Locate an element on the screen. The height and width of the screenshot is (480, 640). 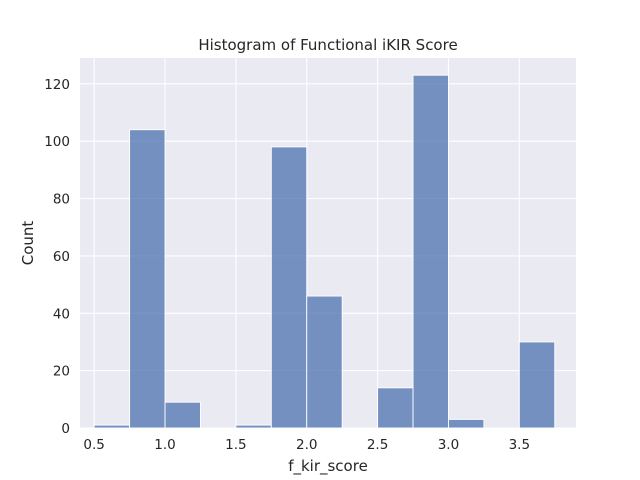
x-tick-label: 2.5 is located at coordinates (377, 445).